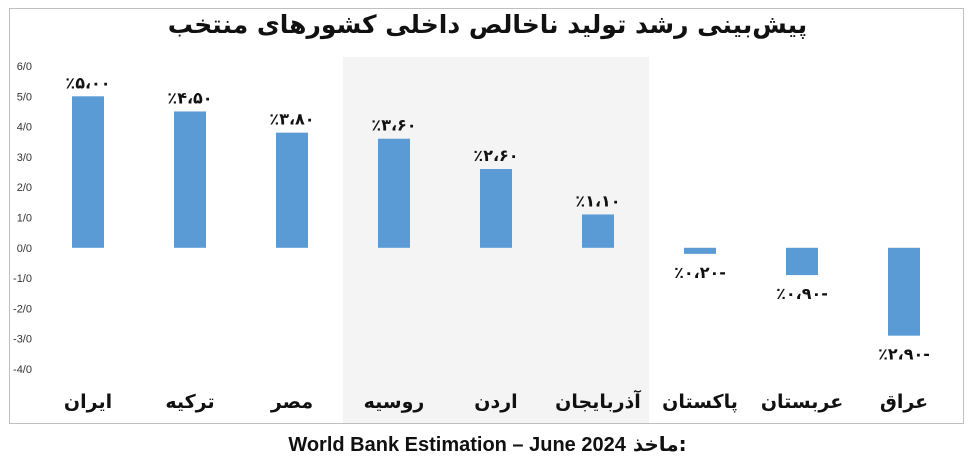 This screenshot has height=466, width=975. Describe the element at coordinates (904, 402) in the screenshot. I see `category-label: عراق` at that location.